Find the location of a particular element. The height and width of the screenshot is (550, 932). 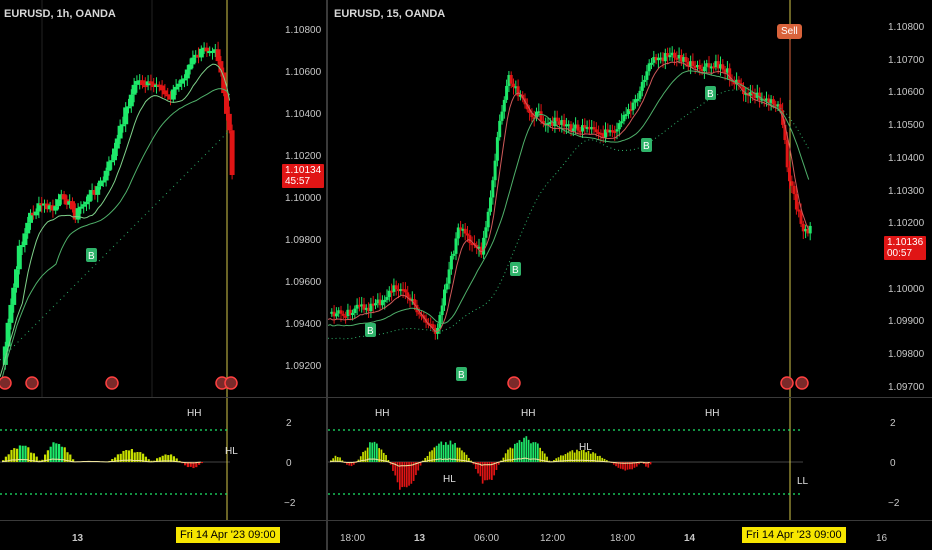

right-osc-hl-2: HL is located at coordinates (585, 447).